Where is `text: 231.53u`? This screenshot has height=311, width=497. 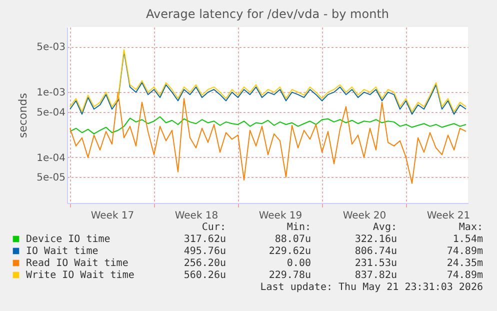
text: 231.53u is located at coordinates (375, 263).